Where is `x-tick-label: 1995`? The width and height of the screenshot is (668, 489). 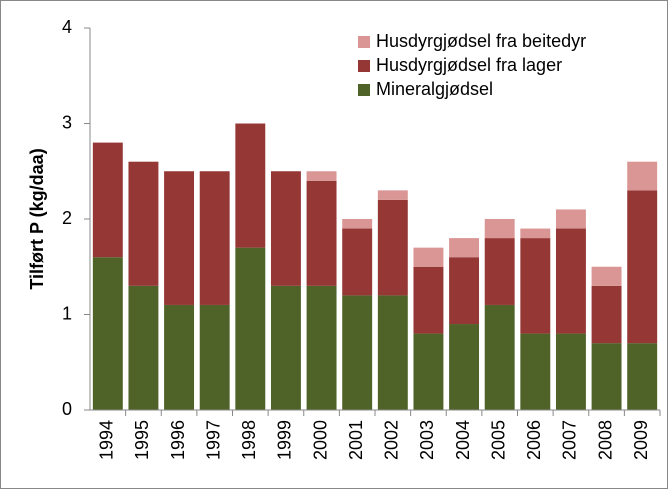
x-tick-label: 1995 is located at coordinates (142, 440).